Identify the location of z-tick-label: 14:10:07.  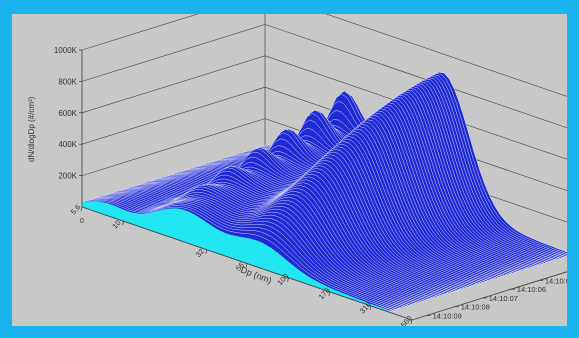
(503, 298).